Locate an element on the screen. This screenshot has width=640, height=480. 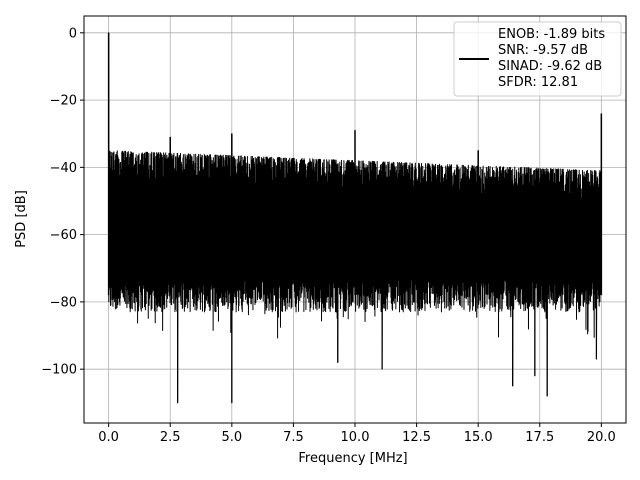
x-tick-label: 0.0 is located at coordinates (108, 437).